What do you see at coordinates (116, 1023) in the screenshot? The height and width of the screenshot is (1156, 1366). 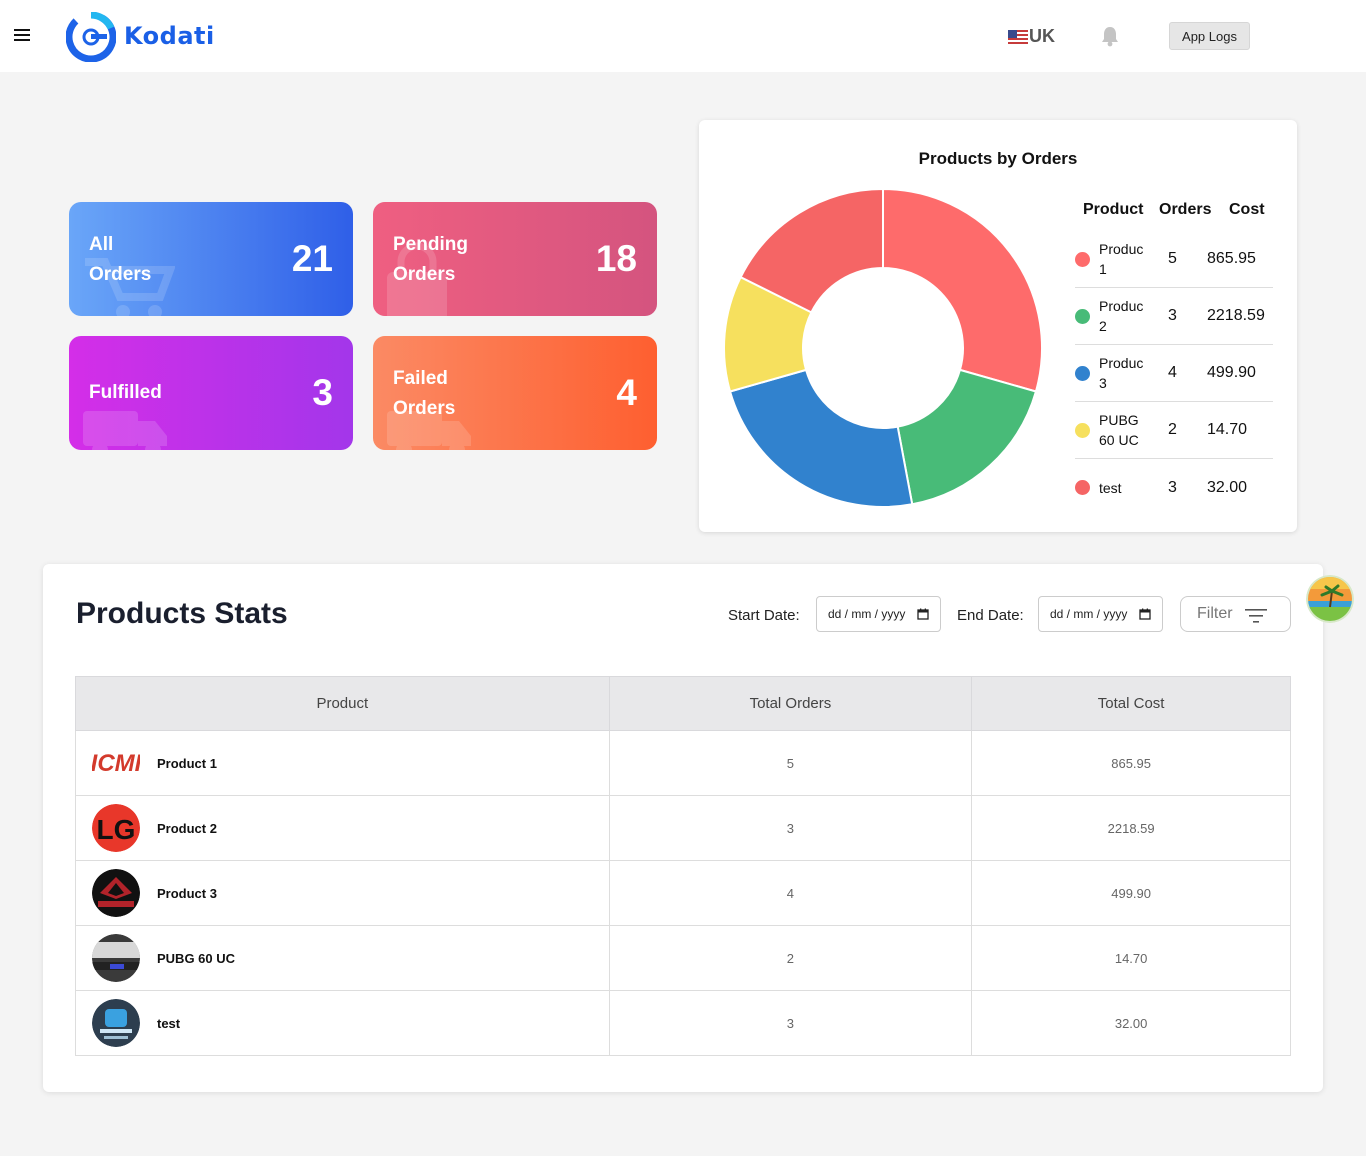 I see `app-thumbnail` at bounding box center [116, 1023].